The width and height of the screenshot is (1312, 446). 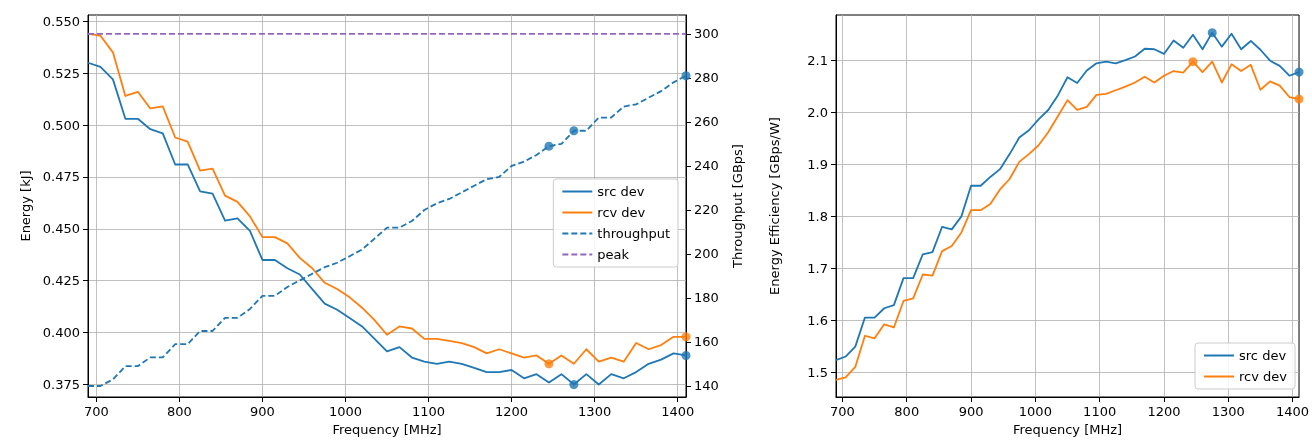 I want to click on y2-tick-label: 220, so click(x=706, y=210).